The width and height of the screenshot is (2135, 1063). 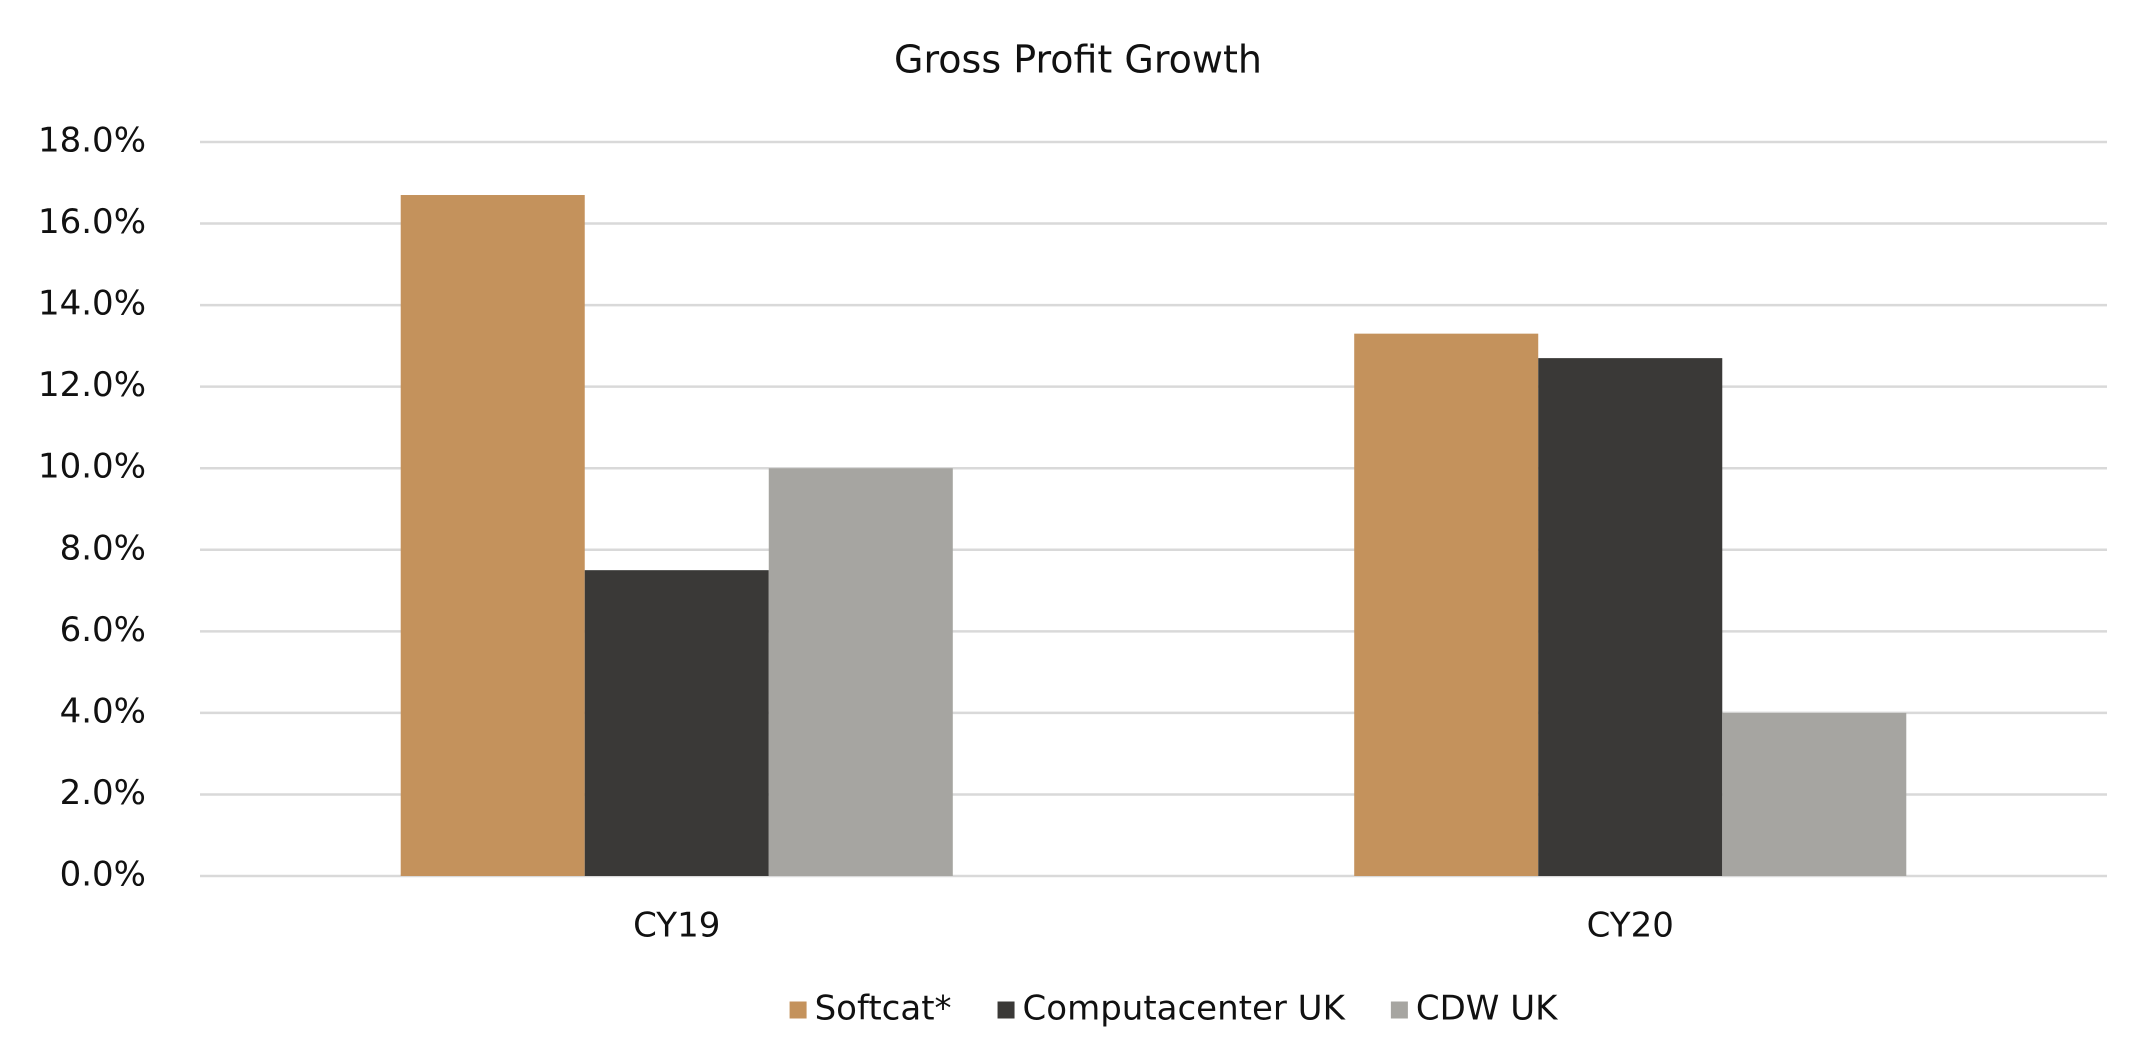 What do you see at coordinates (103, 875) in the screenshot?
I see `y-tick-label: 0.0%` at bounding box center [103, 875].